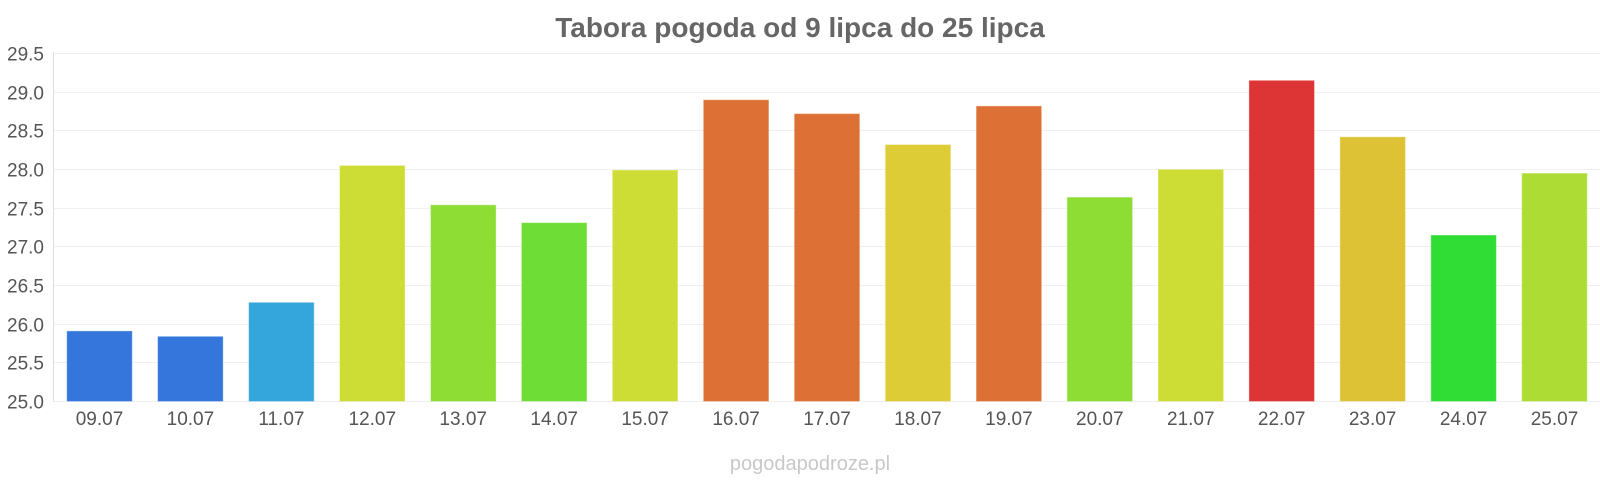 This screenshot has height=480, width=1600. I want to click on y-tick-label: 28.0, so click(25, 171).